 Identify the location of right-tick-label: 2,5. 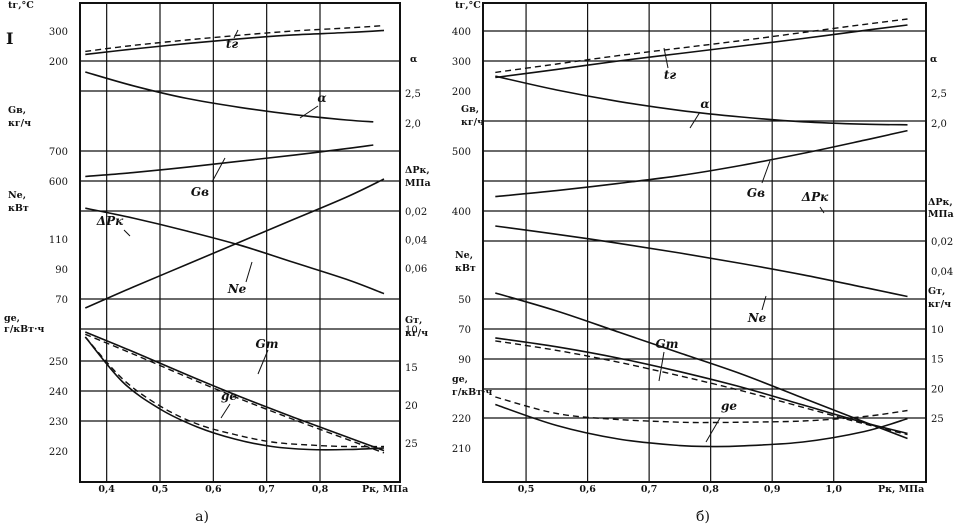
(939, 94).